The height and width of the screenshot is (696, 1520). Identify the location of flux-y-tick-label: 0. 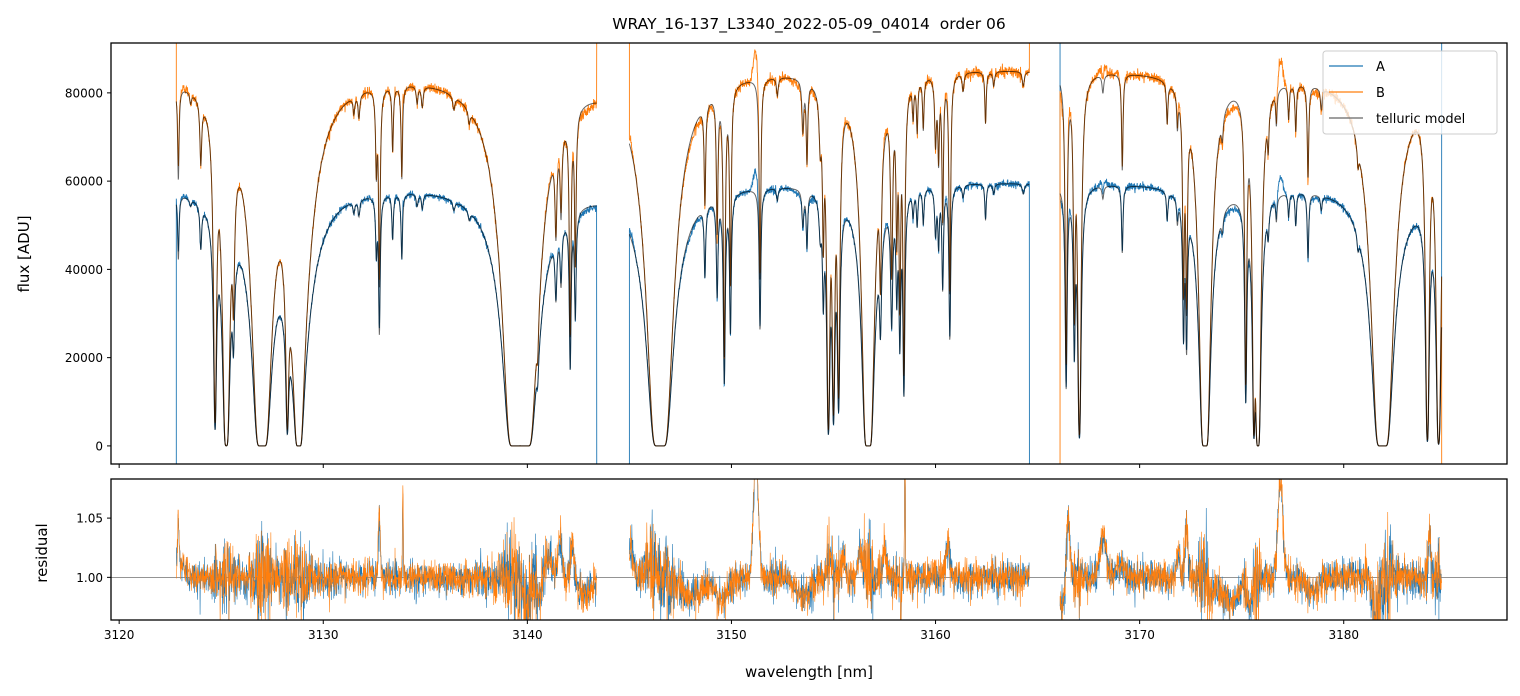
(99, 446).